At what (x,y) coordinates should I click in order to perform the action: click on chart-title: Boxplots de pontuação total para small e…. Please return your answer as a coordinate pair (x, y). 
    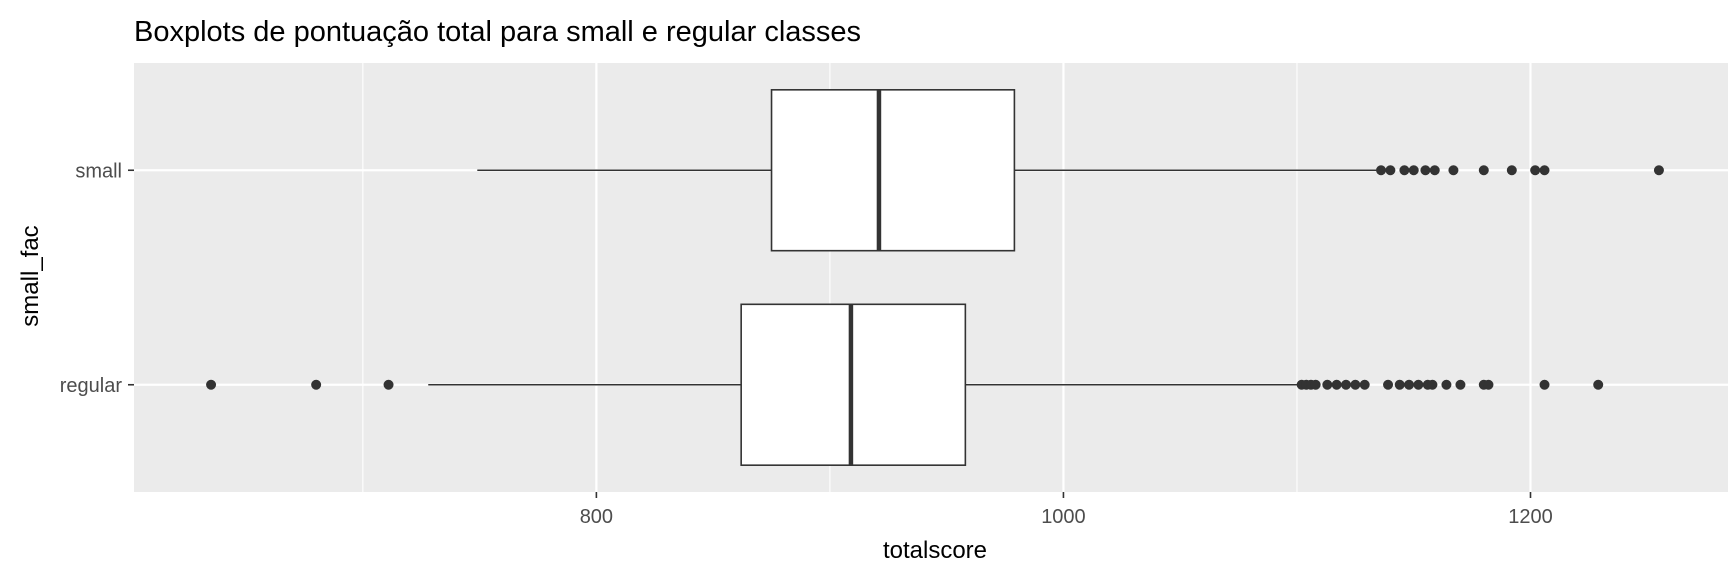
    Looking at the image, I should click on (497, 32).